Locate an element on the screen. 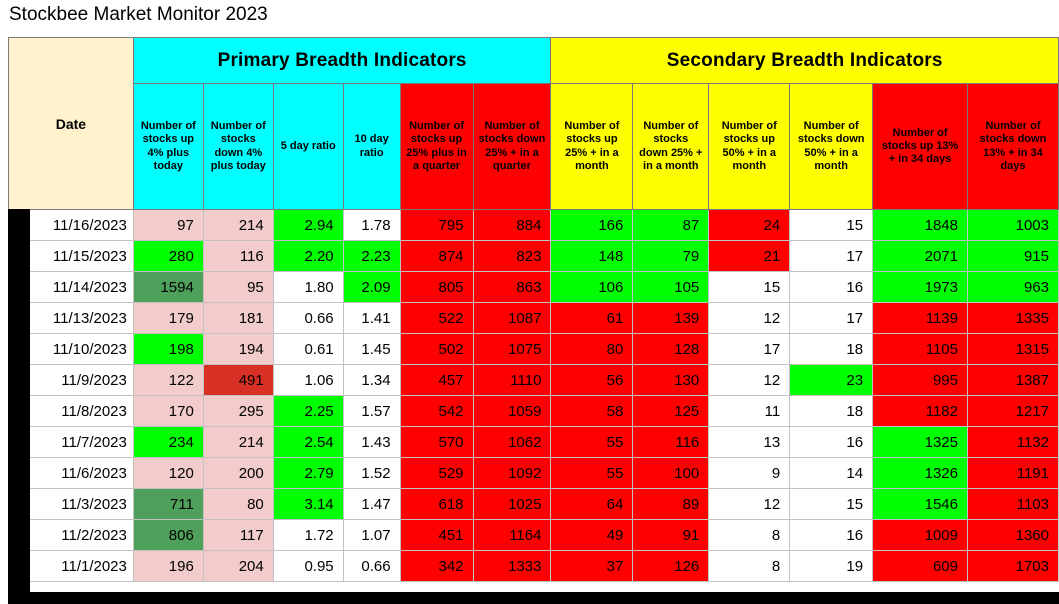  value-cell: 130 is located at coordinates (671, 380).